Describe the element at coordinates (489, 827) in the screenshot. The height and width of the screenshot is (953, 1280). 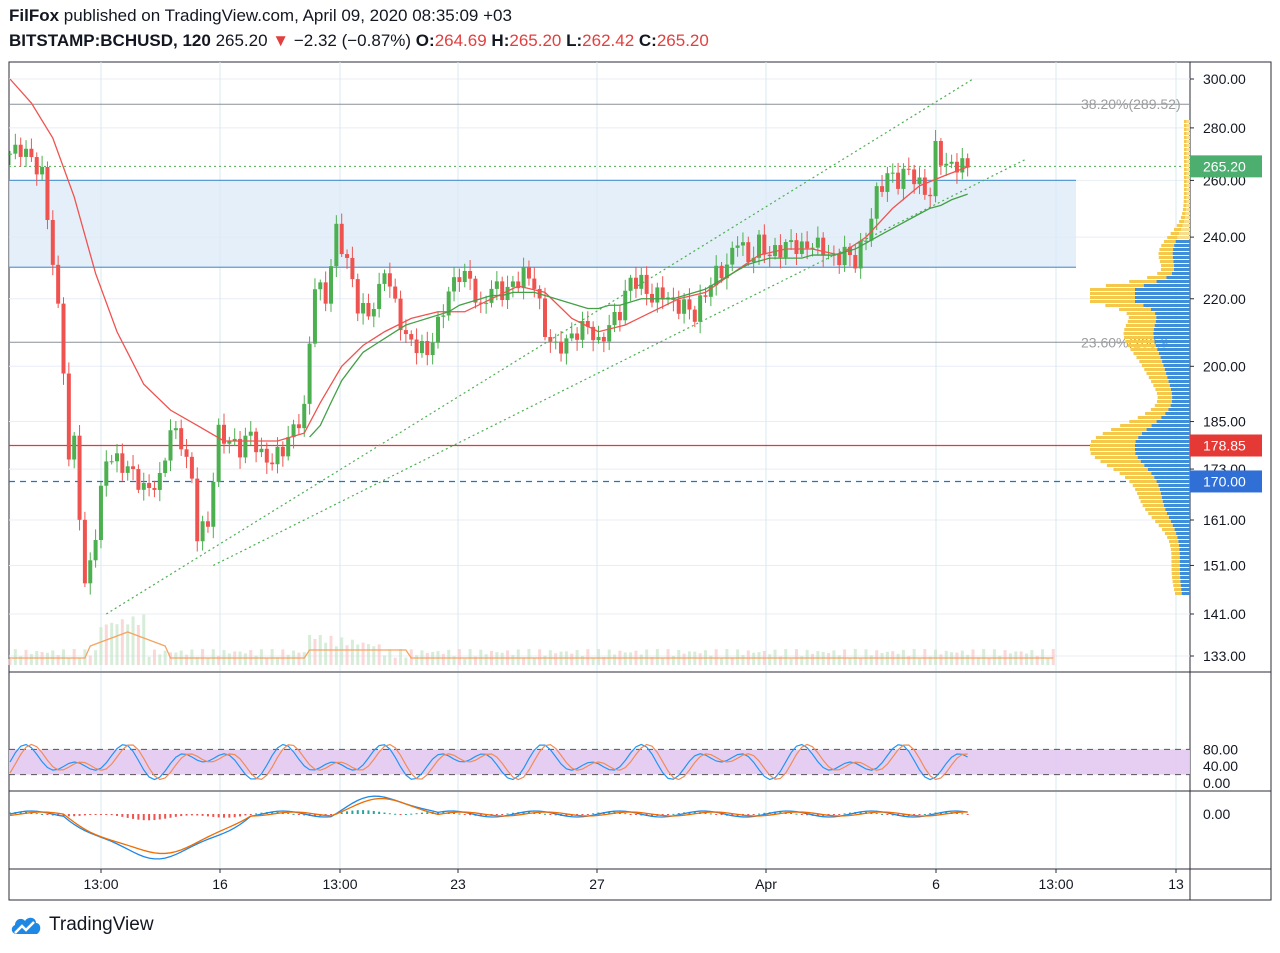
I see `macd-panel` at that location.